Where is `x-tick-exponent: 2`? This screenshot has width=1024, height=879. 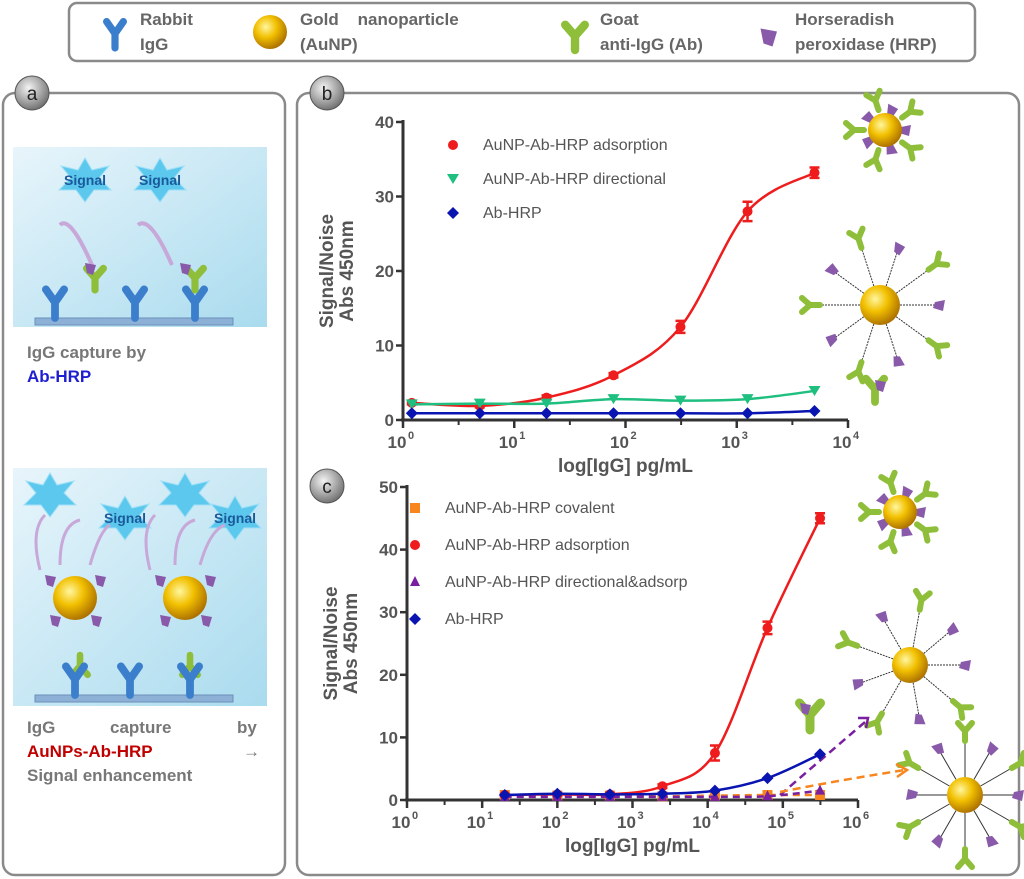
x-tick-exponent: 2 is located at coordinates (565, 816).